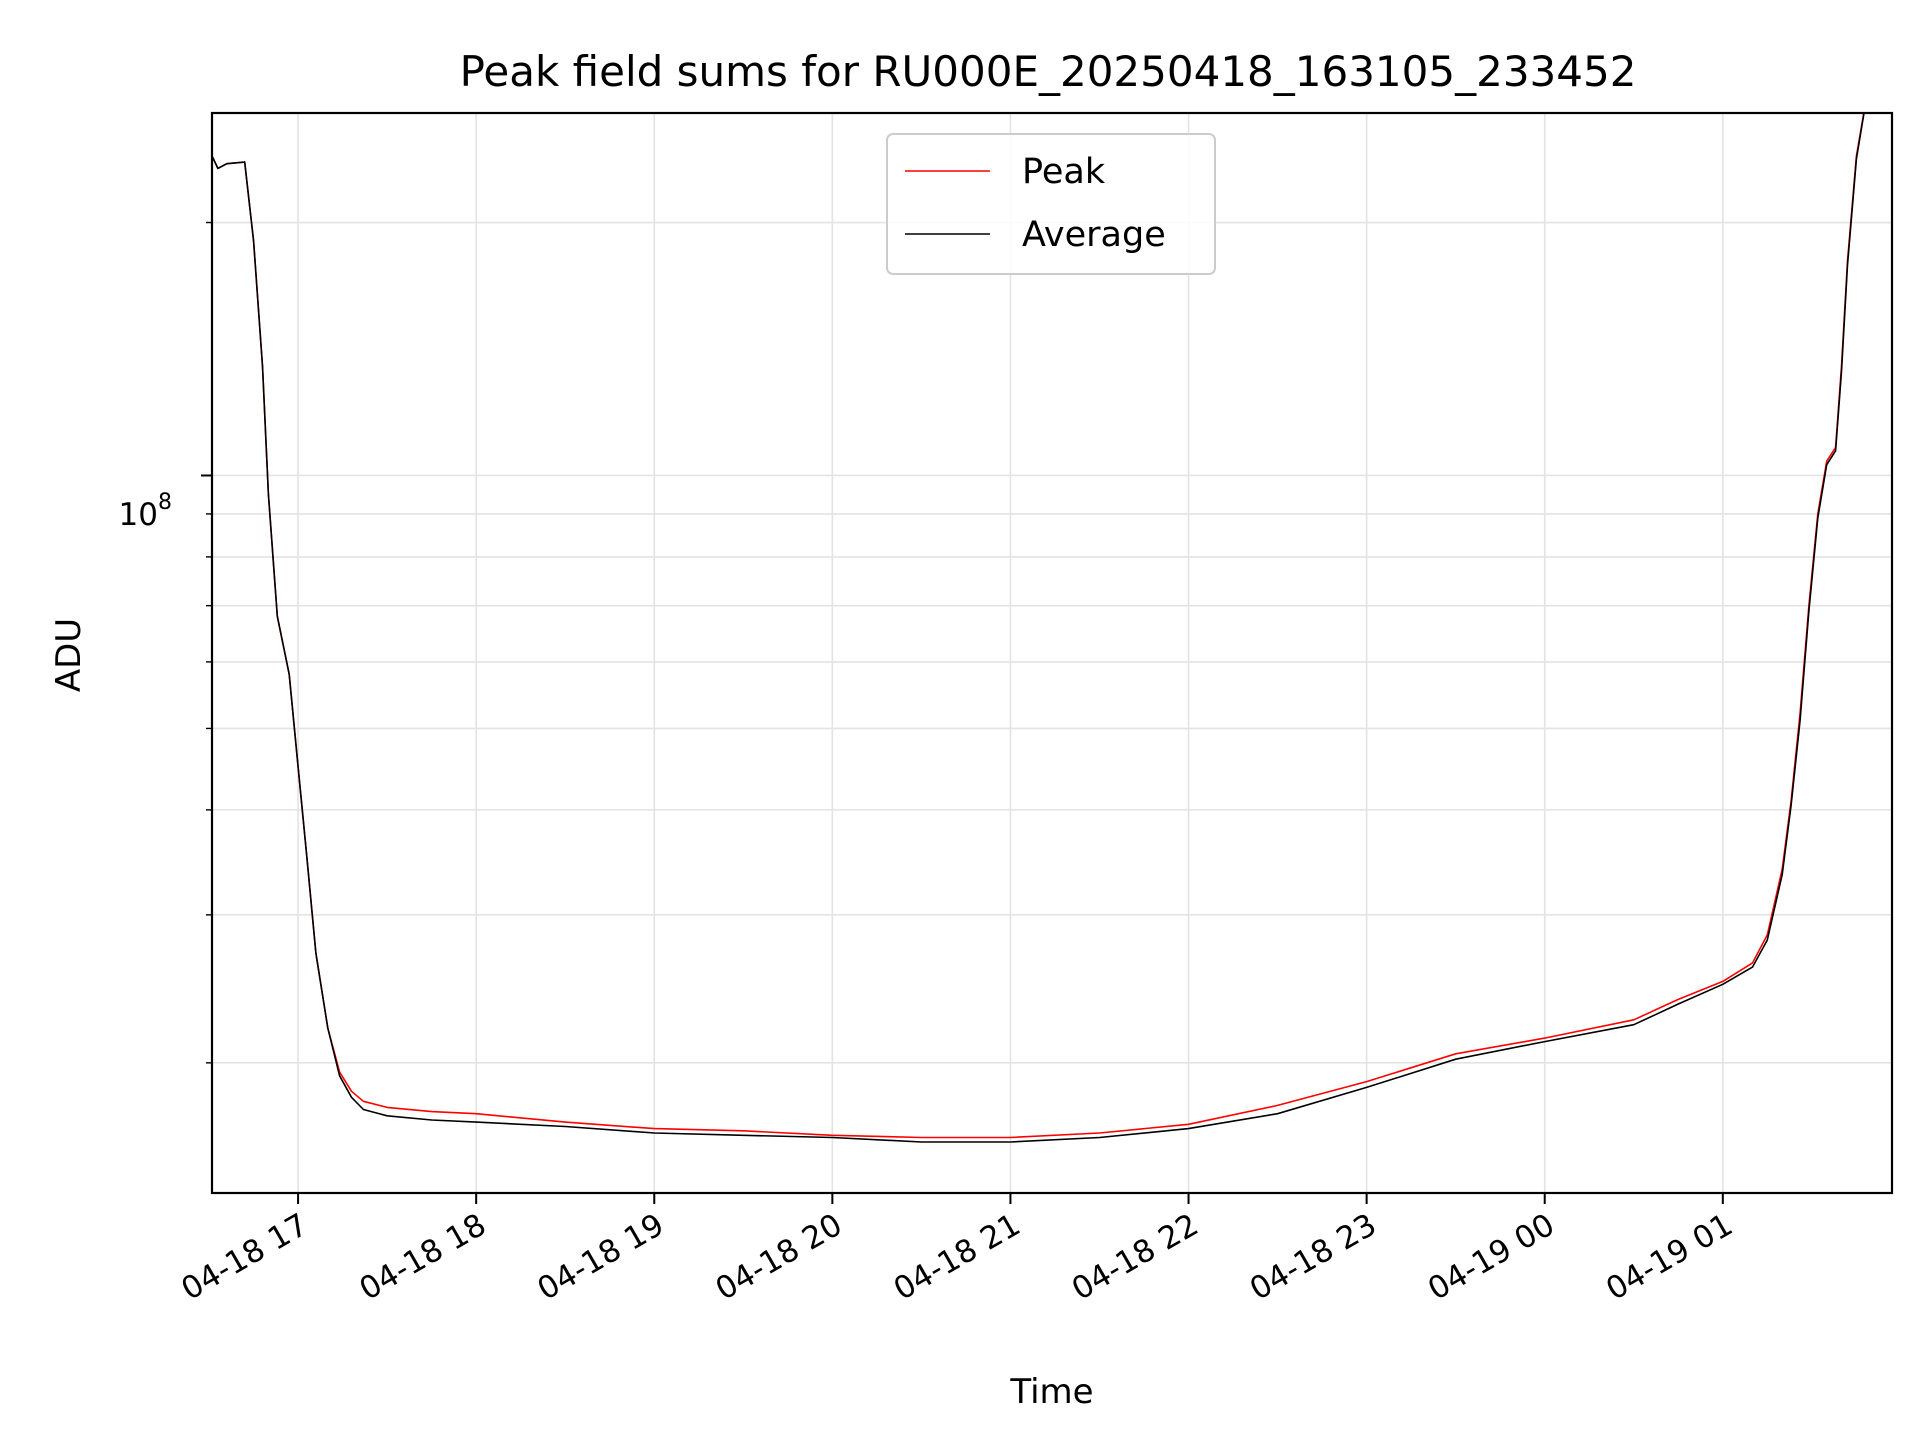  Describe the element at coordinates (1051, 1392) in the screenshot. I see `x-axis-label: Time` at that location.